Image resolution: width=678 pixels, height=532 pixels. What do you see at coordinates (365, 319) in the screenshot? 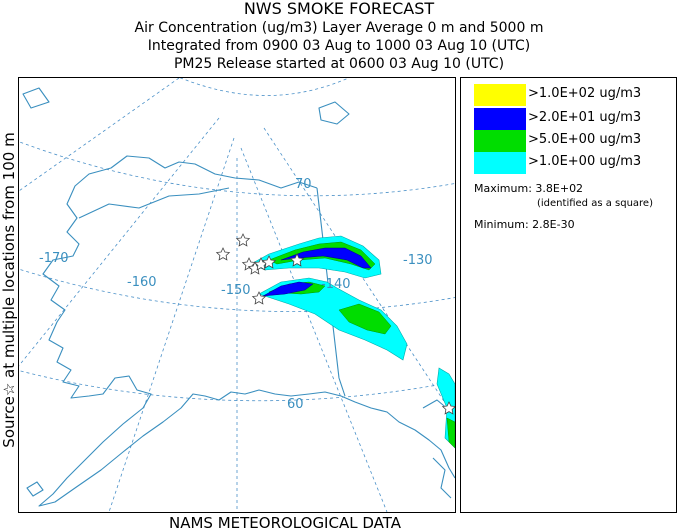
I see `plume-green-southeast` at bounding box center [365, 319].